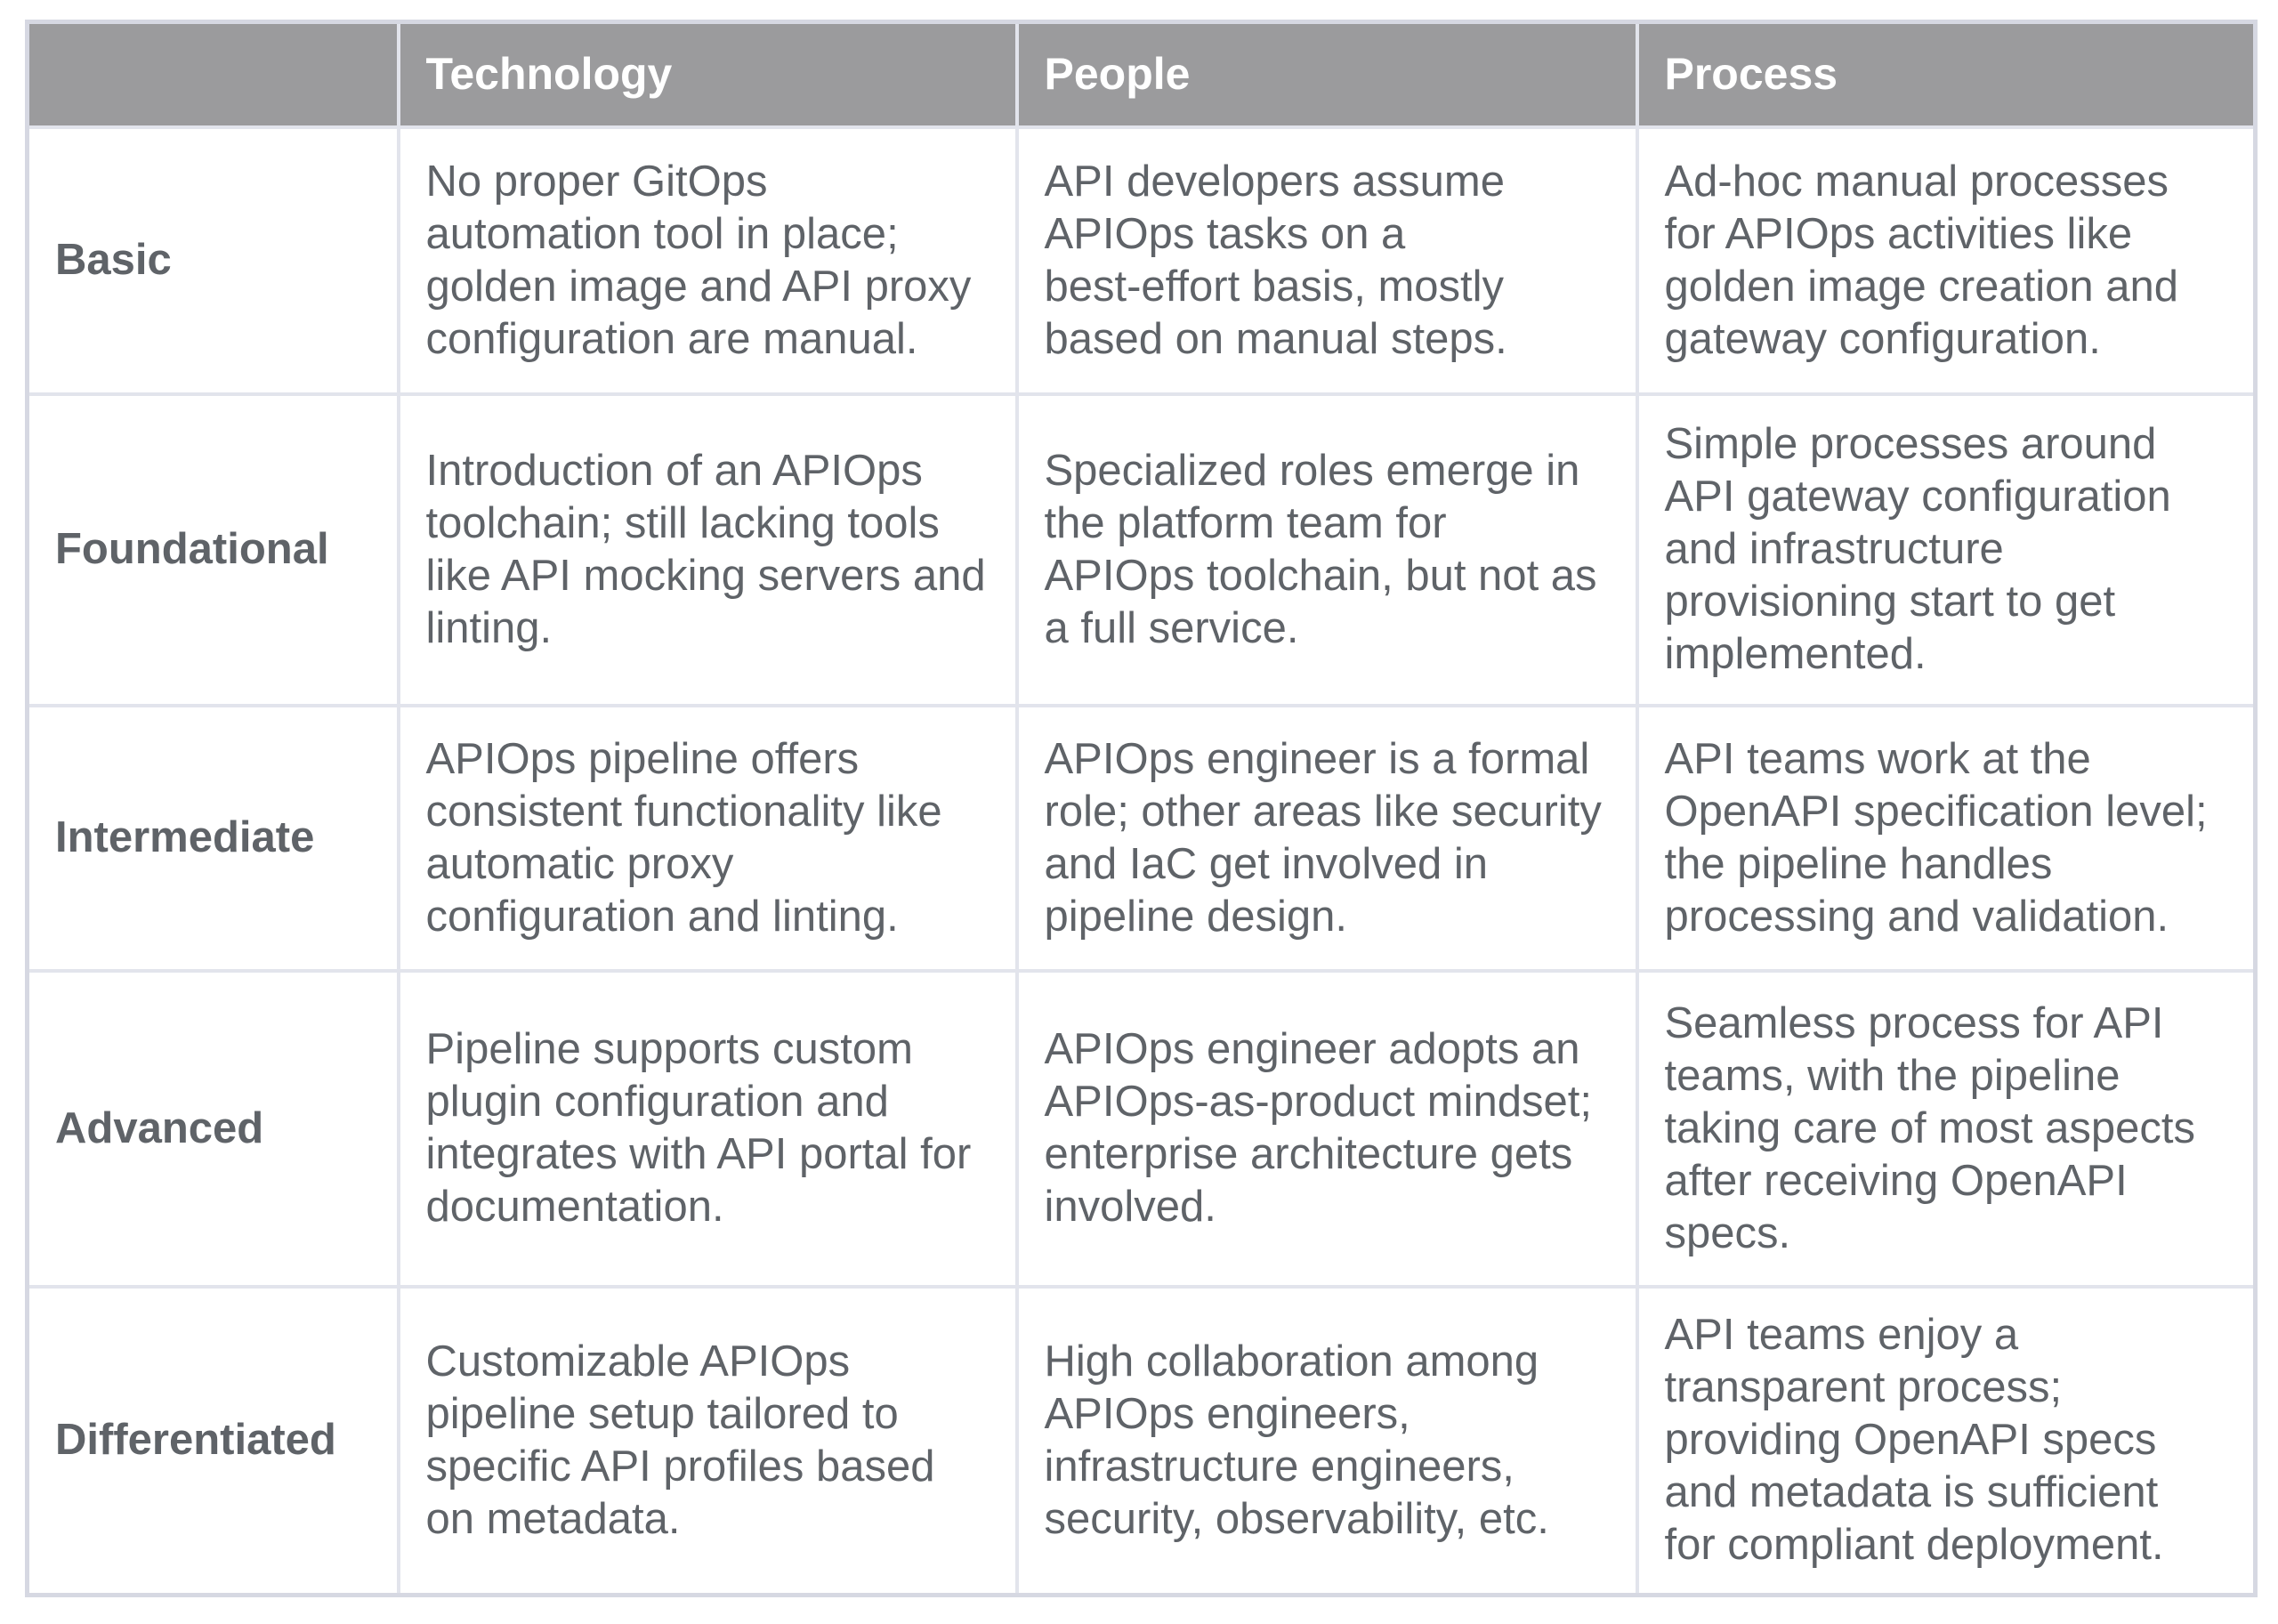  I want to click on row-label-foundational: Foundational, so click(213, 549).